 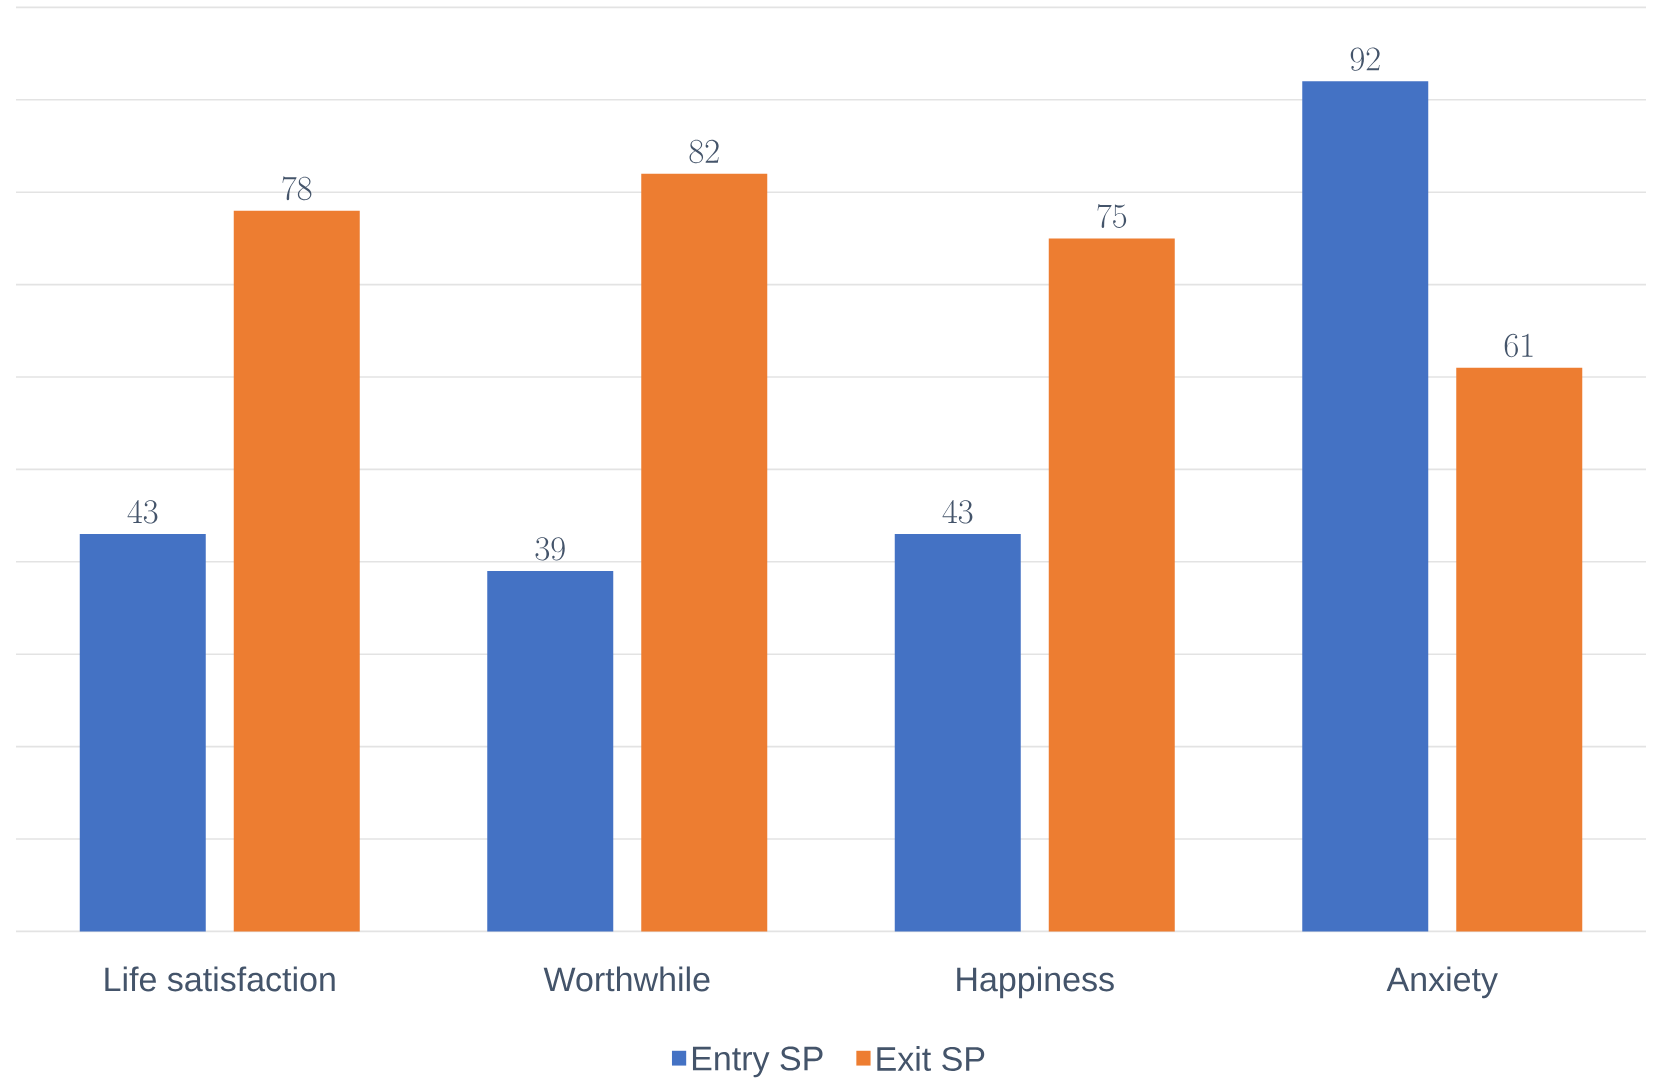 What do you see at coordinates (704, 151) in the screenshot?
I see `data-label: 82` at bounding box center [704, 151].